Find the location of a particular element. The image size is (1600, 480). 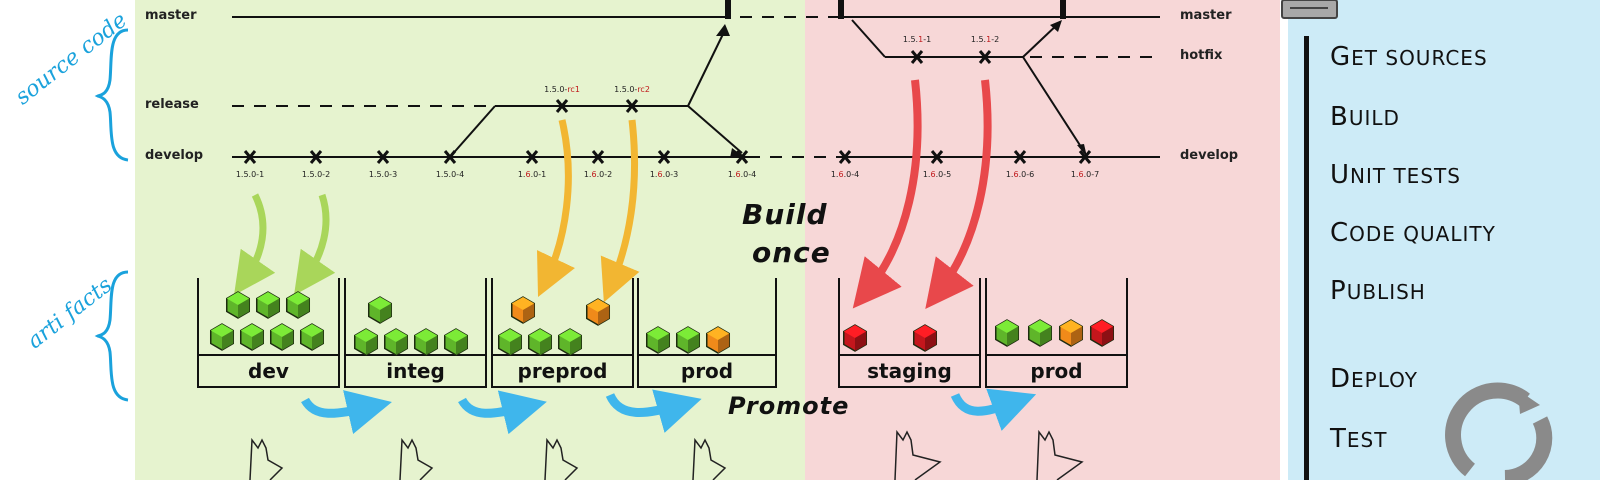

artifacts-brace is located at coordinates (111, 336).